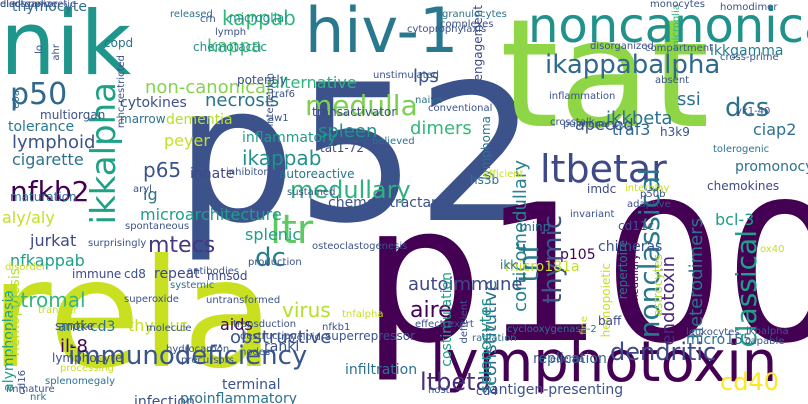 The image size is (808, 404). Describe the element at coordinates (503, 174) in the screenshot. I see `word-efficient: efficient` at that location.